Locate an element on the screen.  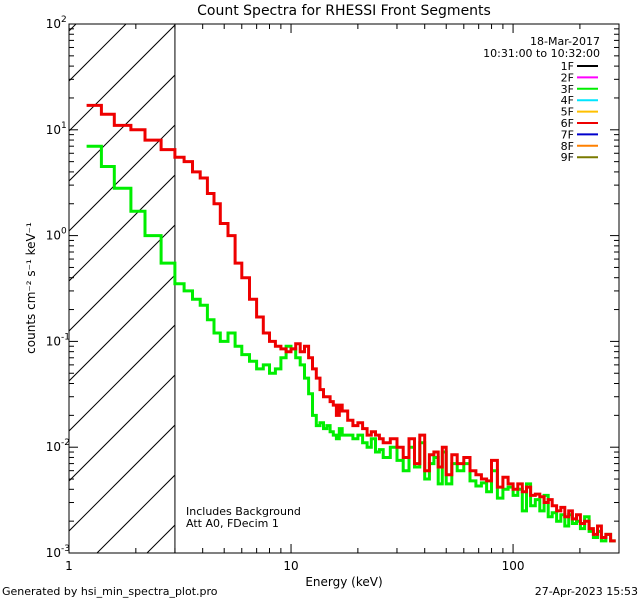
y-tick-label: 10 1 is located at coordinates (56, 129).